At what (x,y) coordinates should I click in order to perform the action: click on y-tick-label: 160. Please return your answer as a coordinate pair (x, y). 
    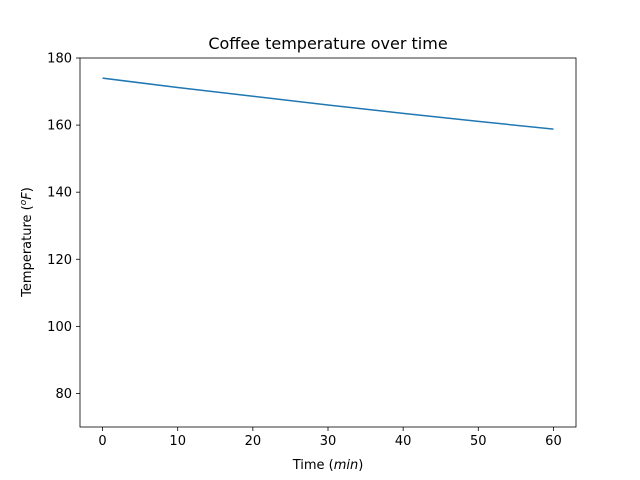
    Looking at the image, I should click on (59, 126).